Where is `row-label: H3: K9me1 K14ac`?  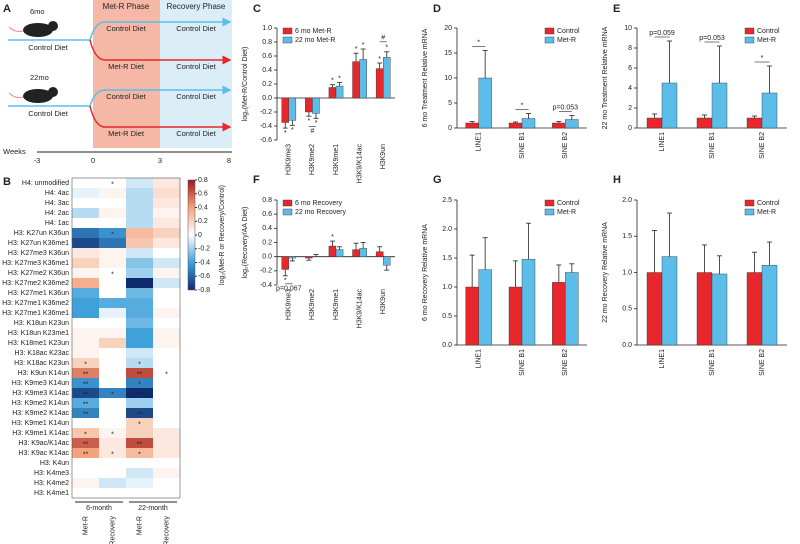
row-label: H3: K9me1 K14ac is located at coordinates (40, 433).